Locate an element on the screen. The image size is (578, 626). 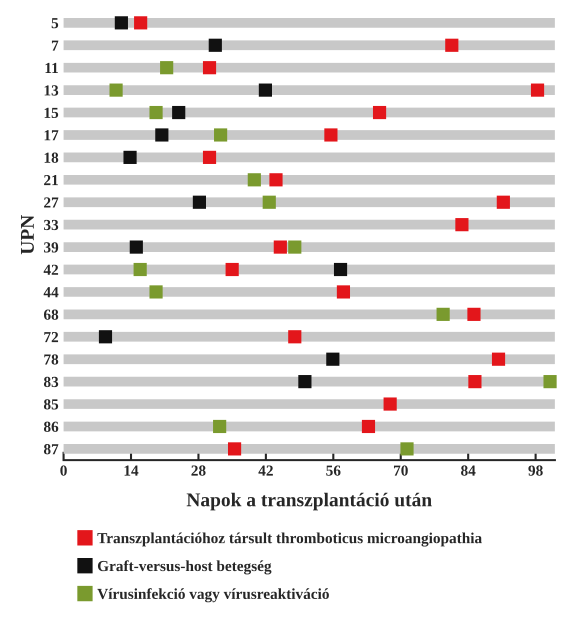
y-tick-label: 39 is located at coordinates (51, 247).